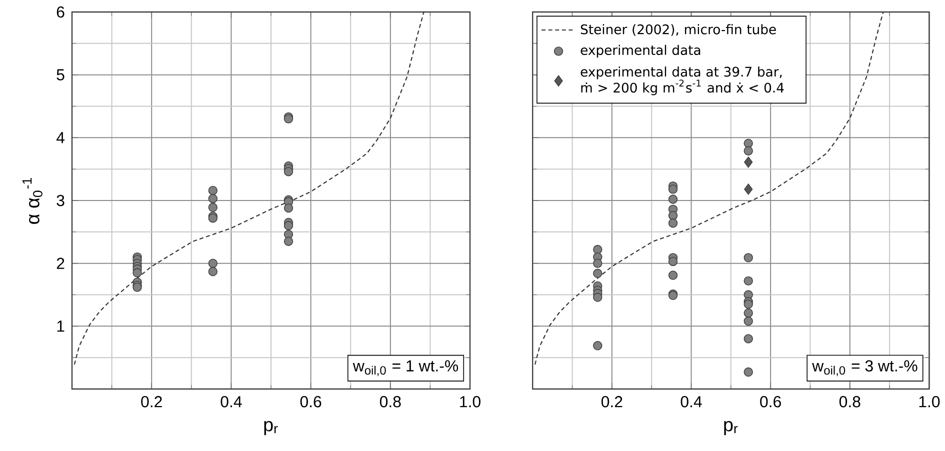 This screenshot has width=945, height=451. What do you see at coordinates (32, 201) in the screenshot?
I see `y-axis-title: α α$_{0}$-1` at bounding box center [32, 201].